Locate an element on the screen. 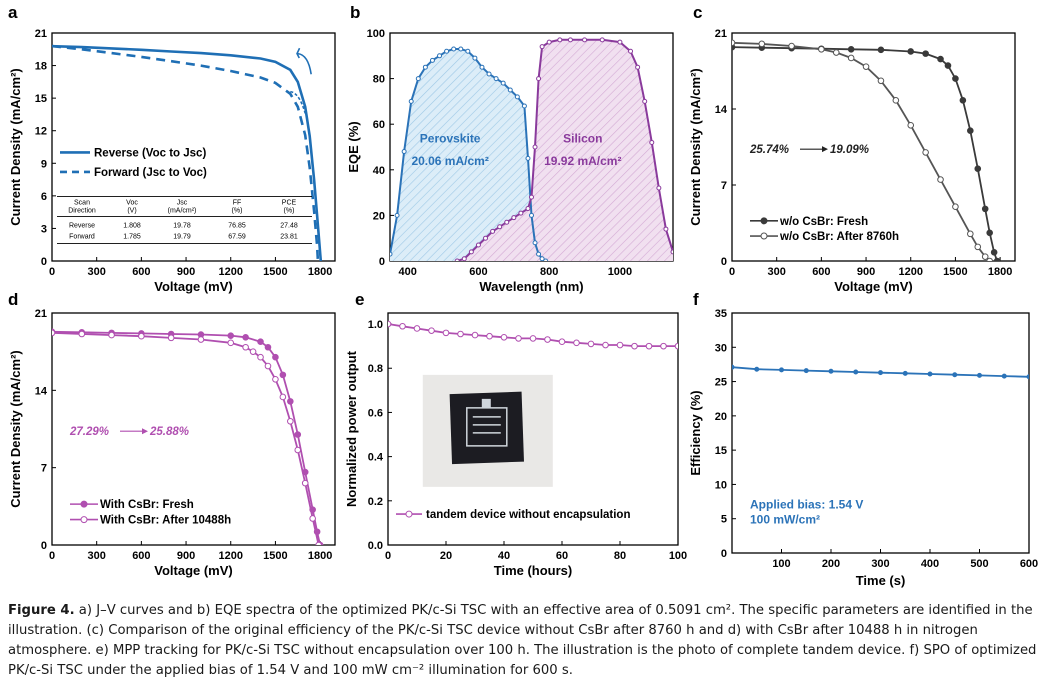  y-tick-label: 6 is located at coordinates (44, 197).